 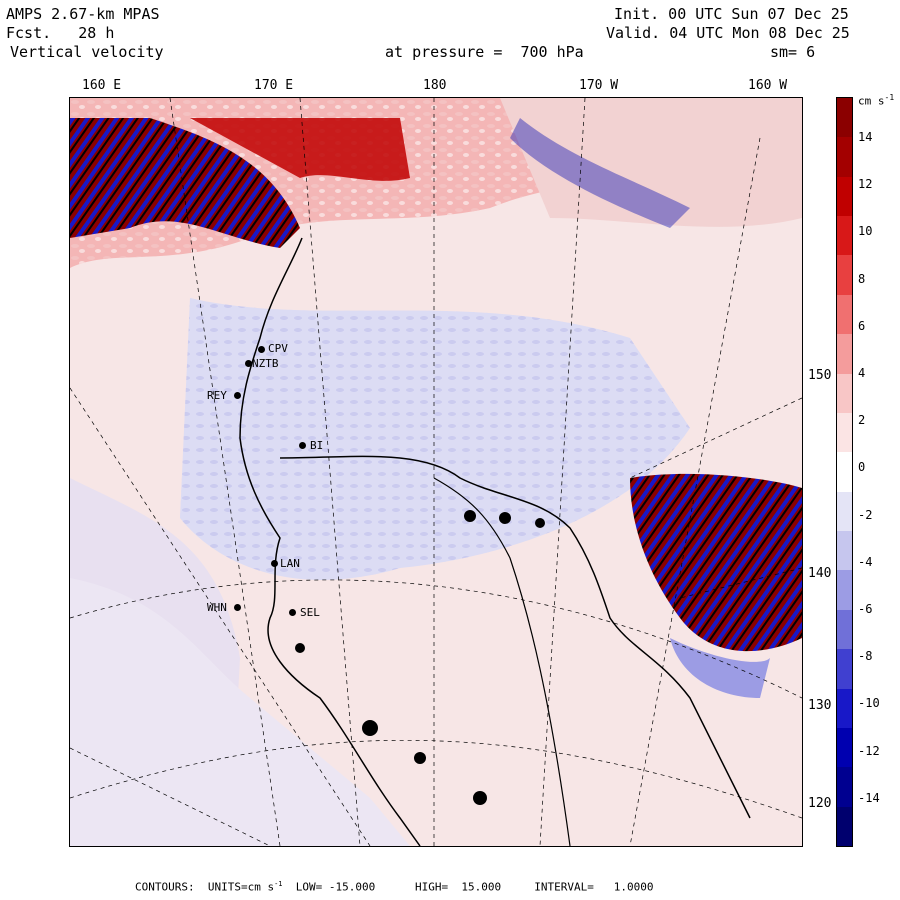 I want to click on lon-label-160w: 160 W, so click(x=768, y=85).